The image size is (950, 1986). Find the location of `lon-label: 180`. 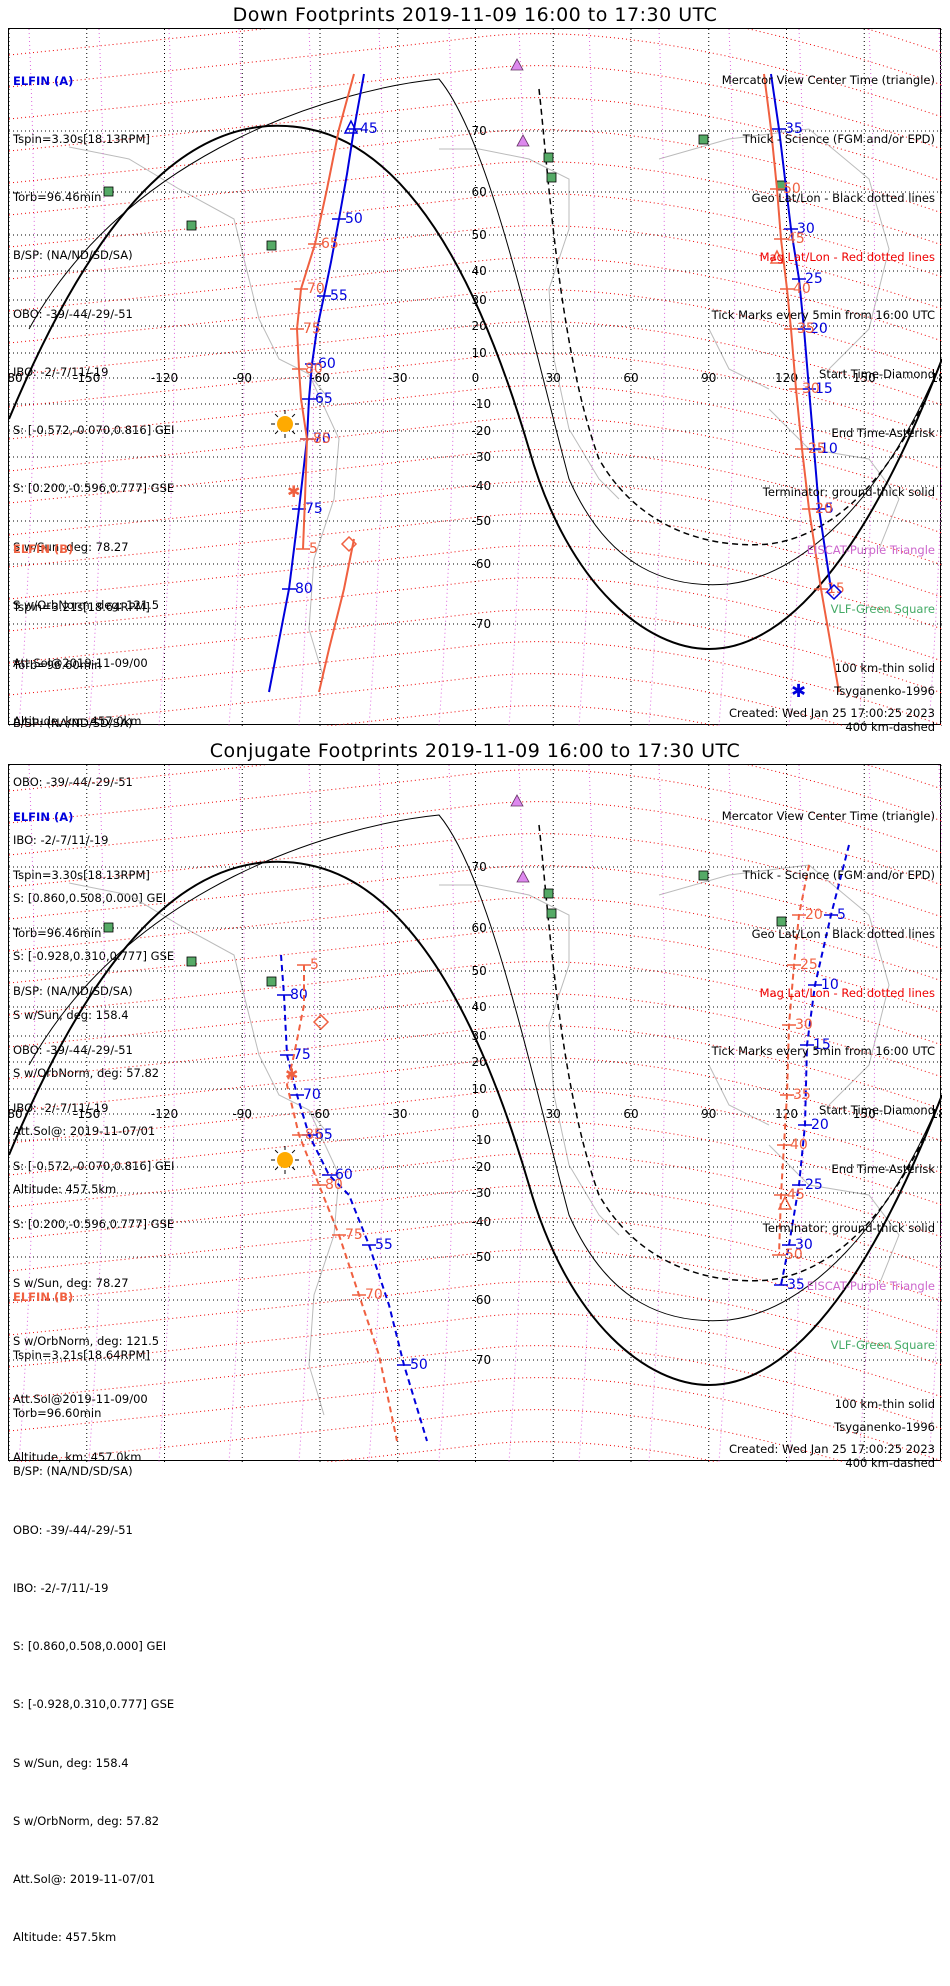

lon-label: 180 is located at coordinates (936, 378).